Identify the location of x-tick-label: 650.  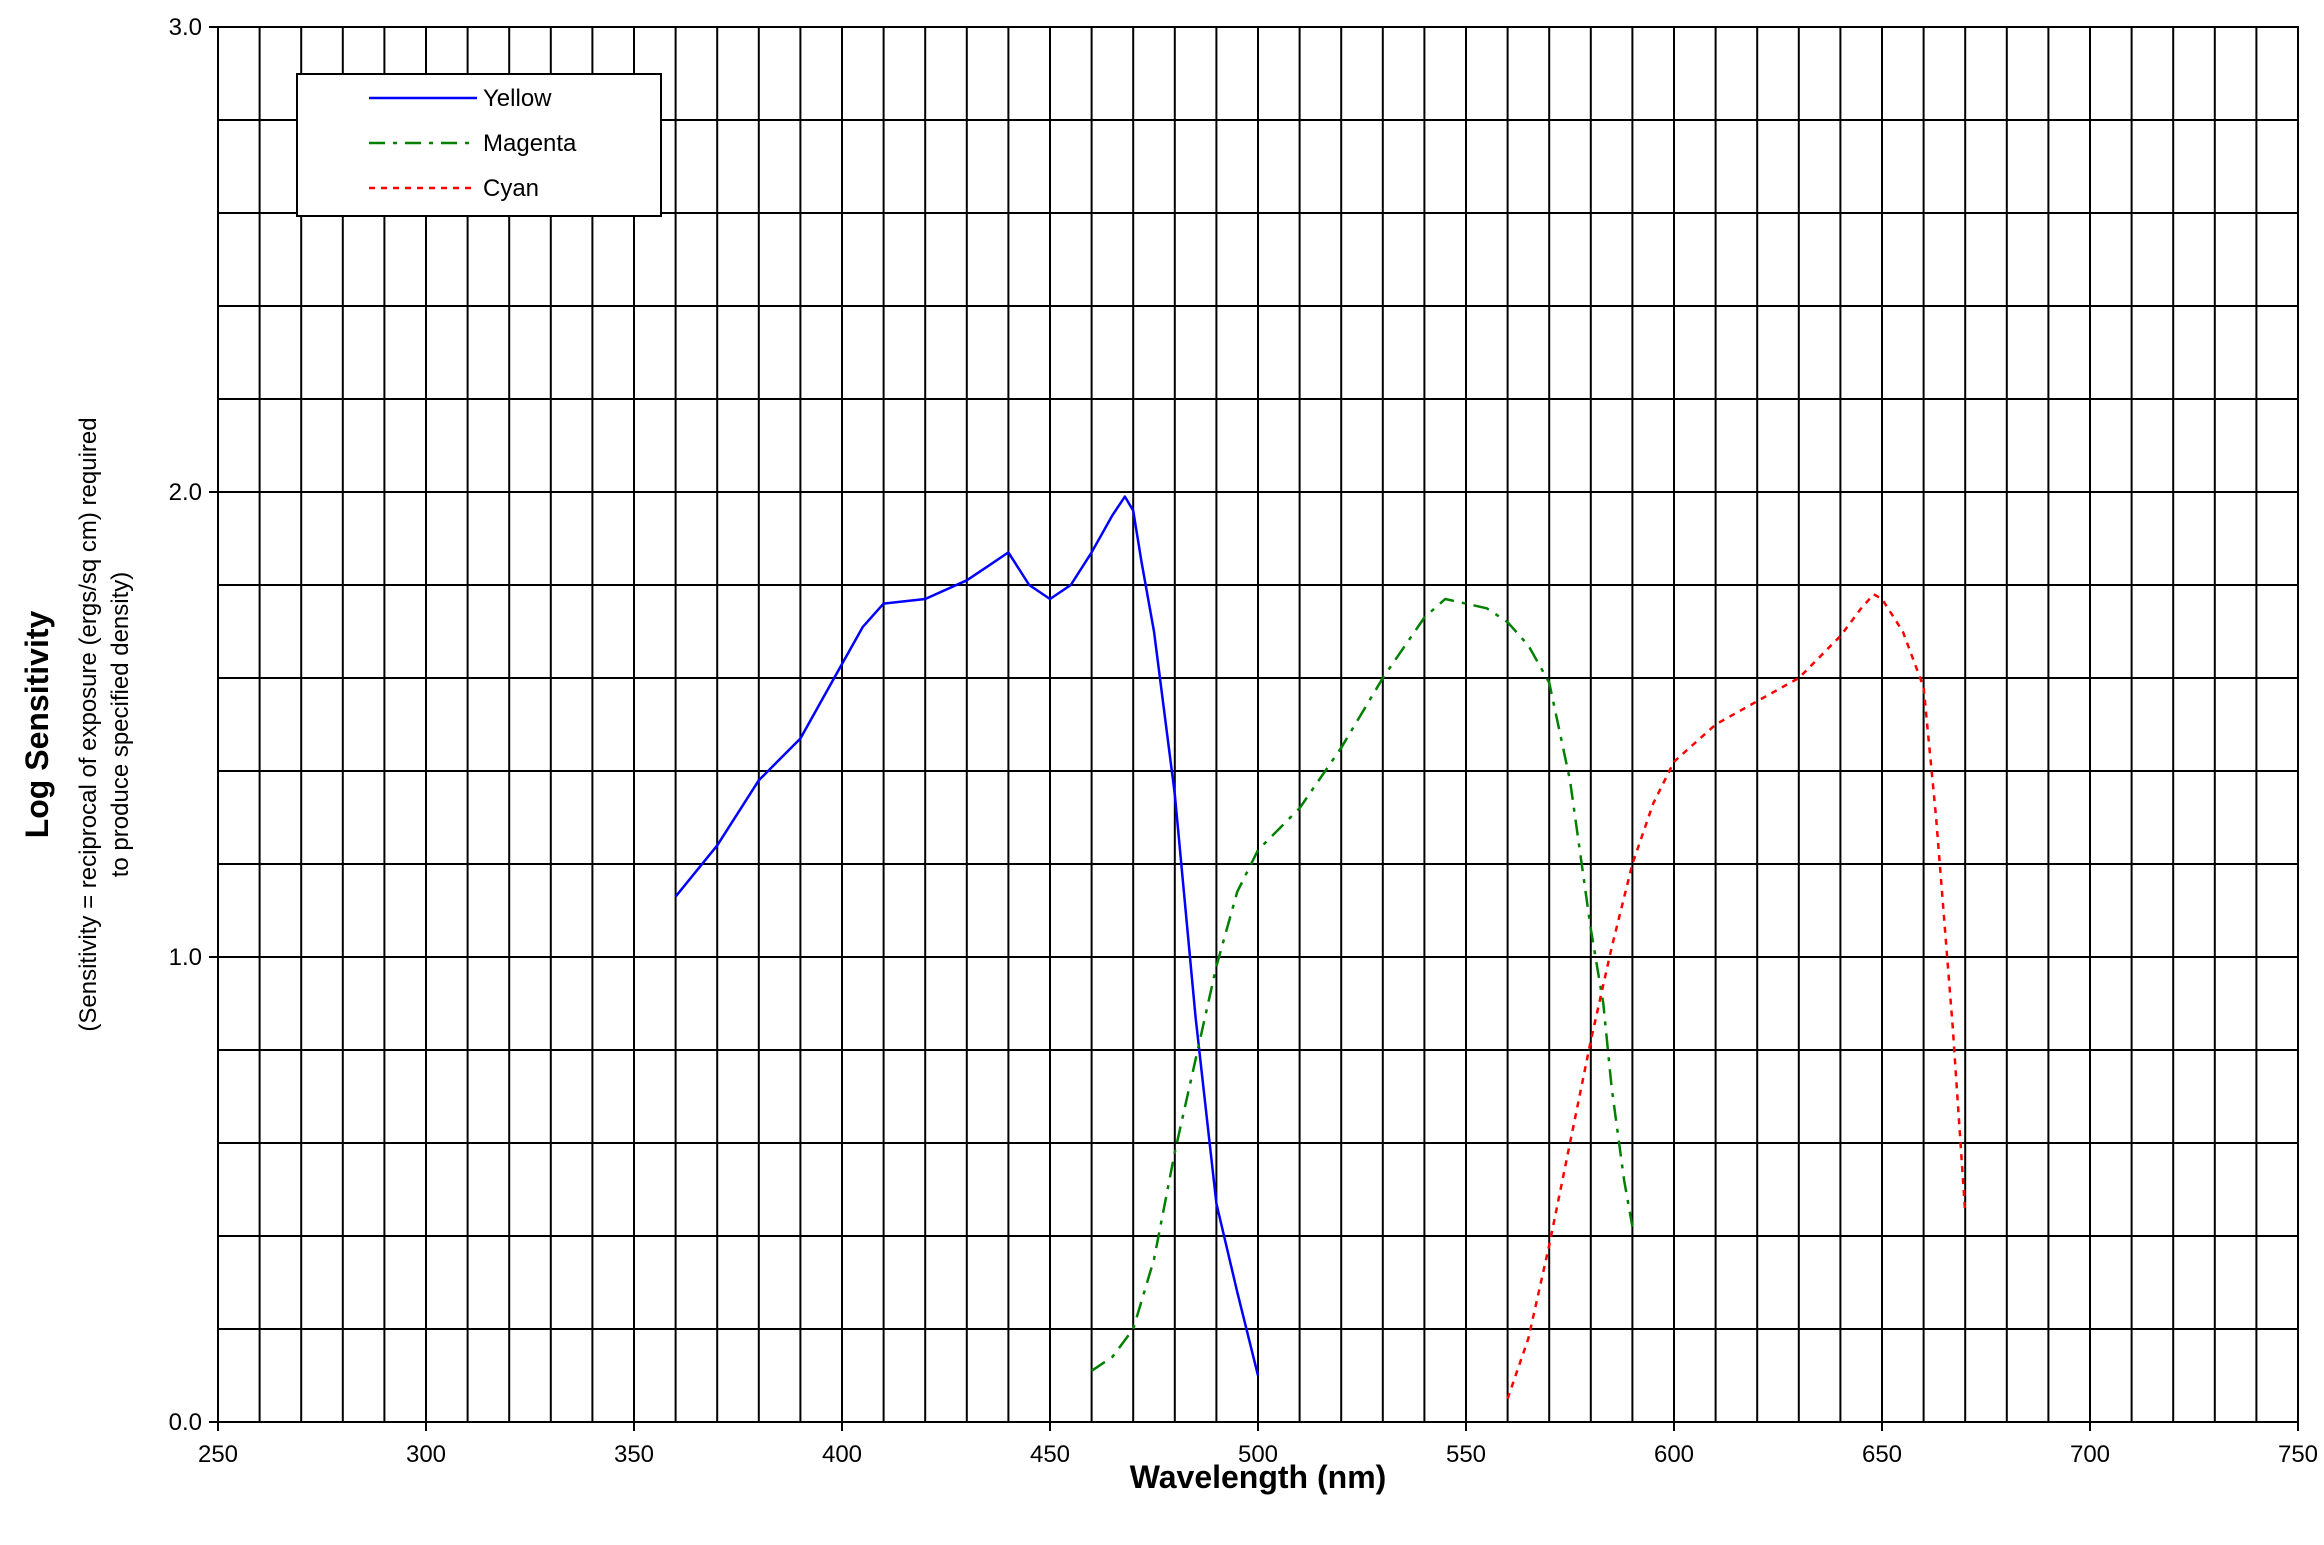
(1882, 1454).